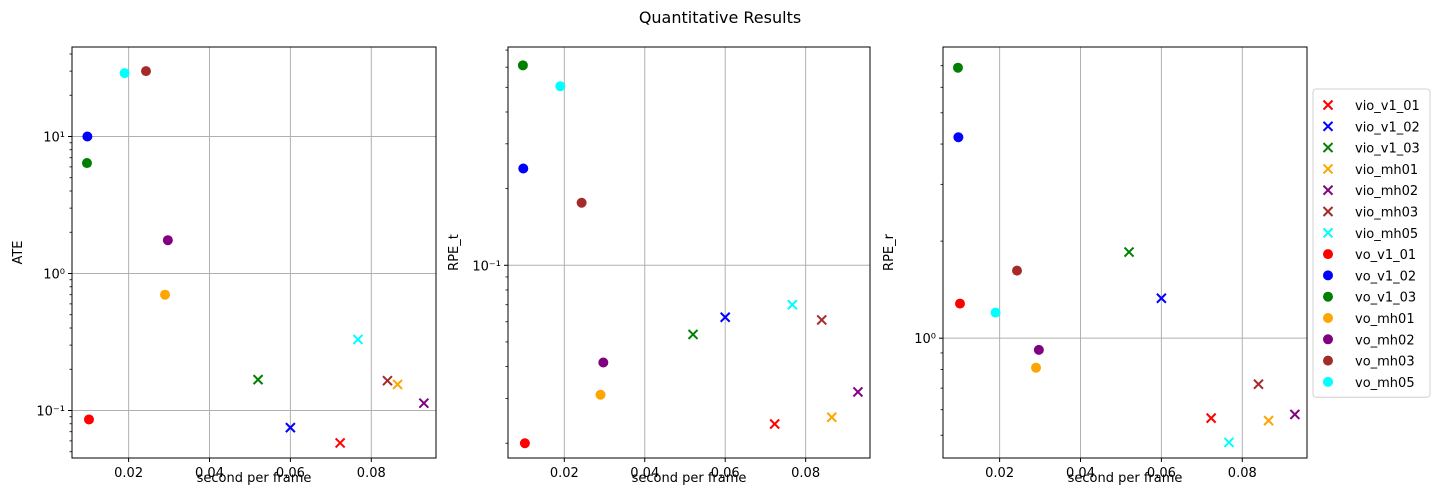 Image resolution: width=1440 pixels, height=500 pixels. What do you see at coordinates (165, 294) in the screenshot?
I see `point-vo-mh01` at bounding box center [165, 294].